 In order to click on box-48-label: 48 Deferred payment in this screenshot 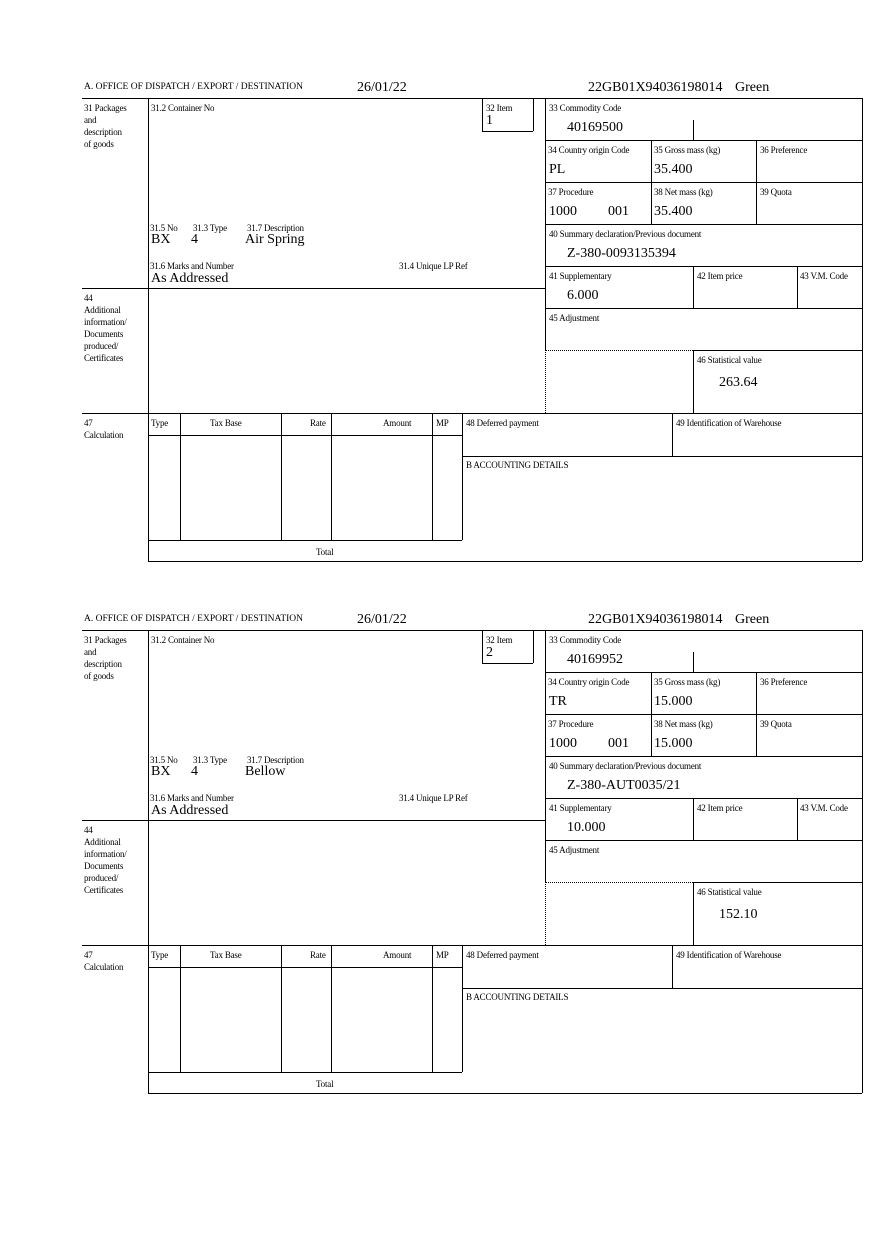, I will do `click(502, 955)`.